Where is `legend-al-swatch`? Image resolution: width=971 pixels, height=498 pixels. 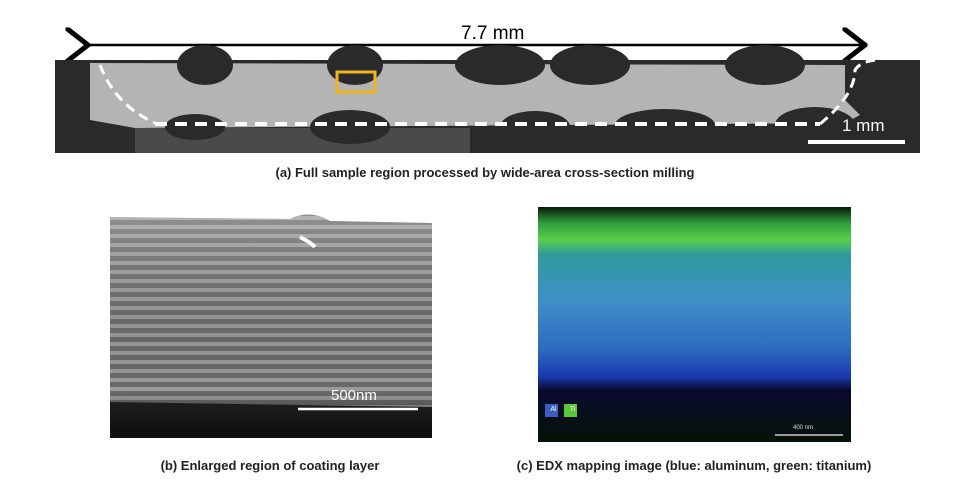
legend-al-swatch is located at coordinates (551, 410).